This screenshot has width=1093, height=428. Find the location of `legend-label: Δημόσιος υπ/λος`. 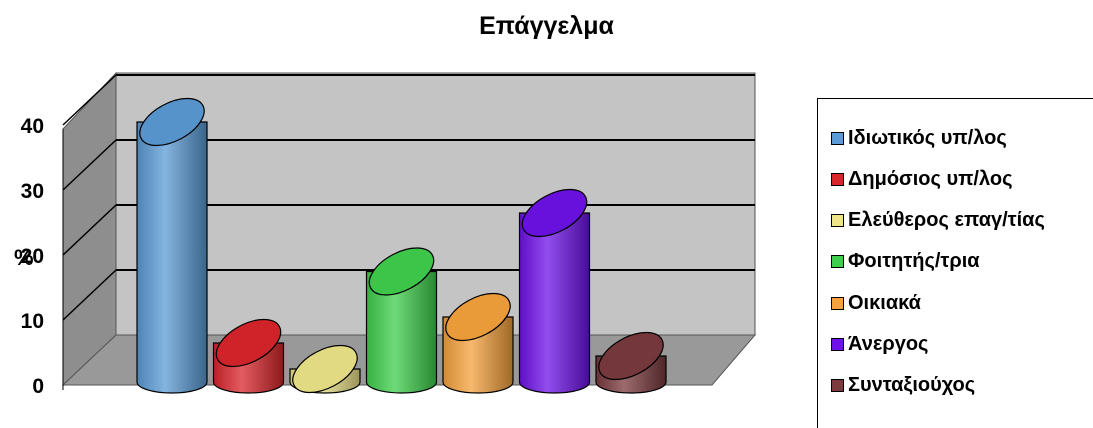

legend-label: Δημόσιος υπ/λος is located at coordinates (930, 178).